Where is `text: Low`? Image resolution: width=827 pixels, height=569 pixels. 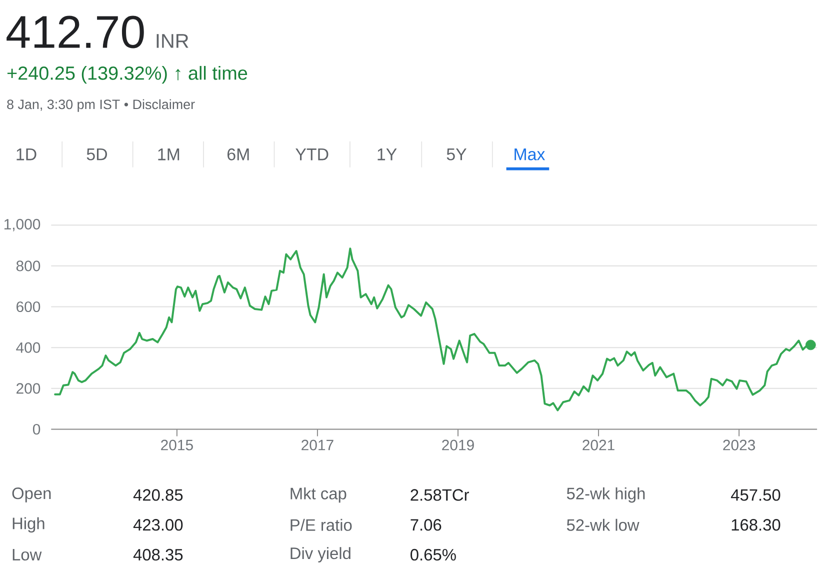
text: Low is located at coordinates (27, 555).